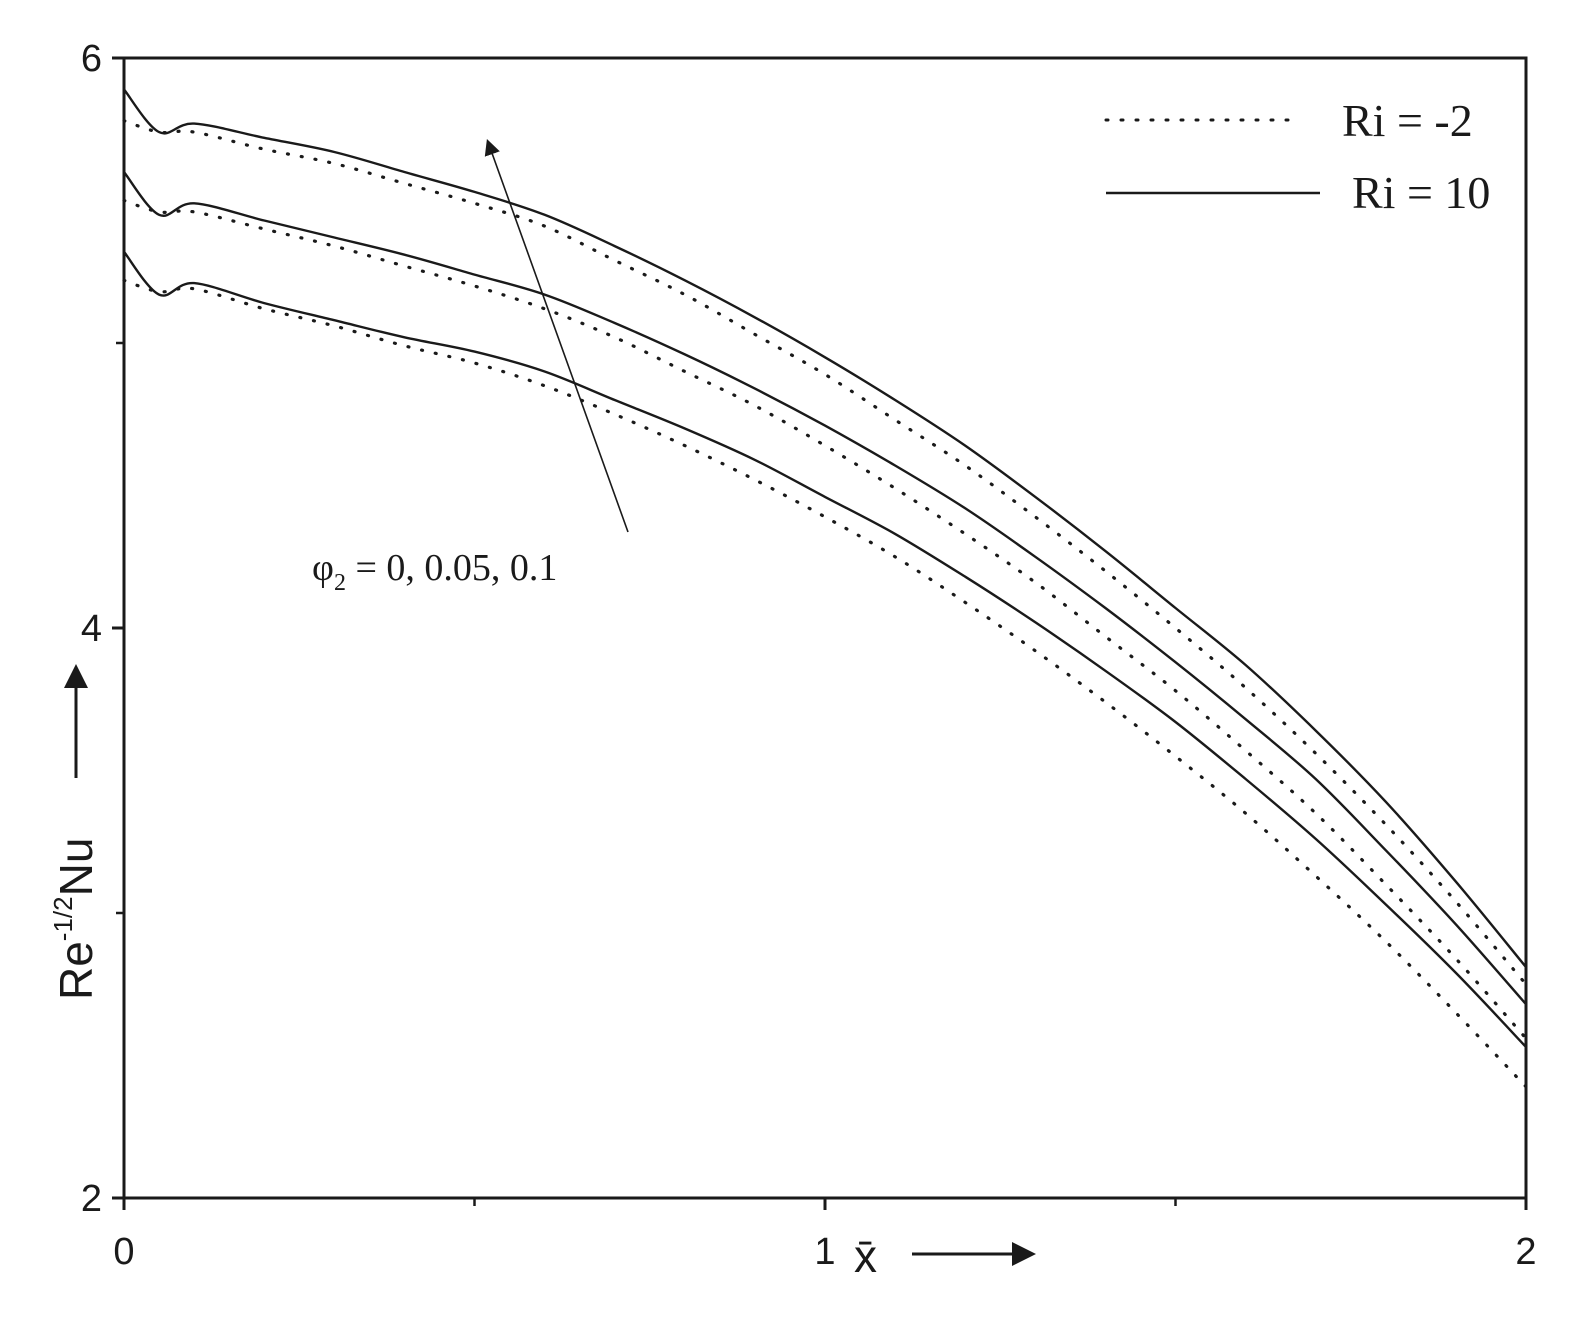 Image resolution: width=1582 pixels, height=1324 pixels. Describe the element at coordinates (1407, 120) in the screenshot. I see `legend-label-ri-neg2: Ri = -2` at that location.